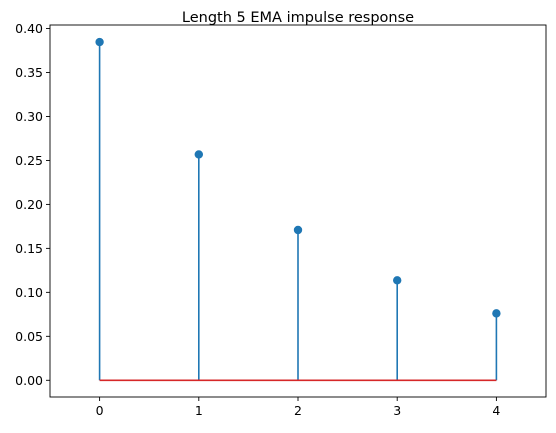 The image size is (556, 433). I want to click on y-tick-label: 0.10, so click(29, 292).